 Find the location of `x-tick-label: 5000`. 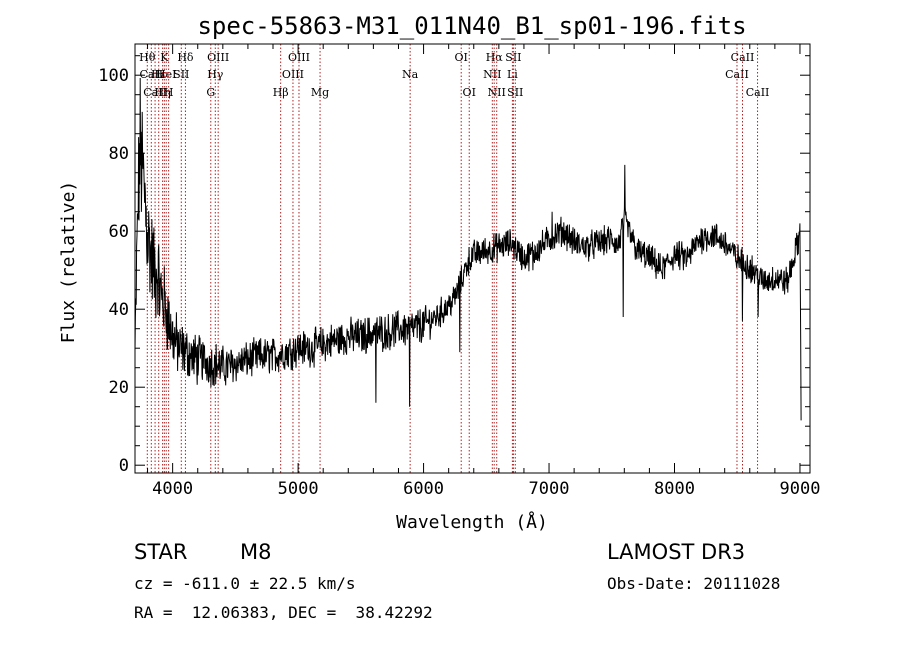

x-tick-label: 5000 is located at coordinates (298, 489).